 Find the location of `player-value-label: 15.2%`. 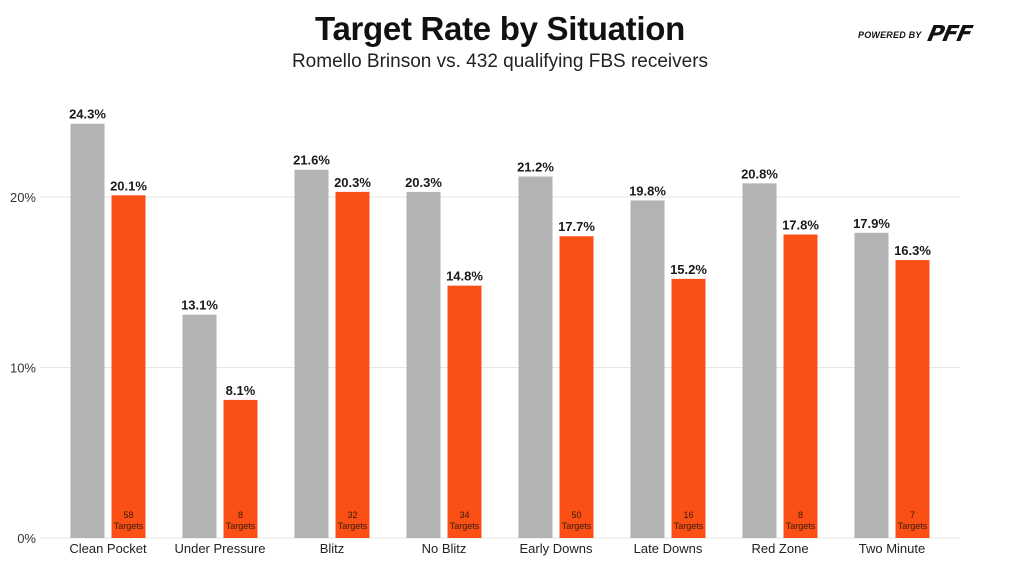

player-value-label: 15.2% is located at coordinates (688, 269).